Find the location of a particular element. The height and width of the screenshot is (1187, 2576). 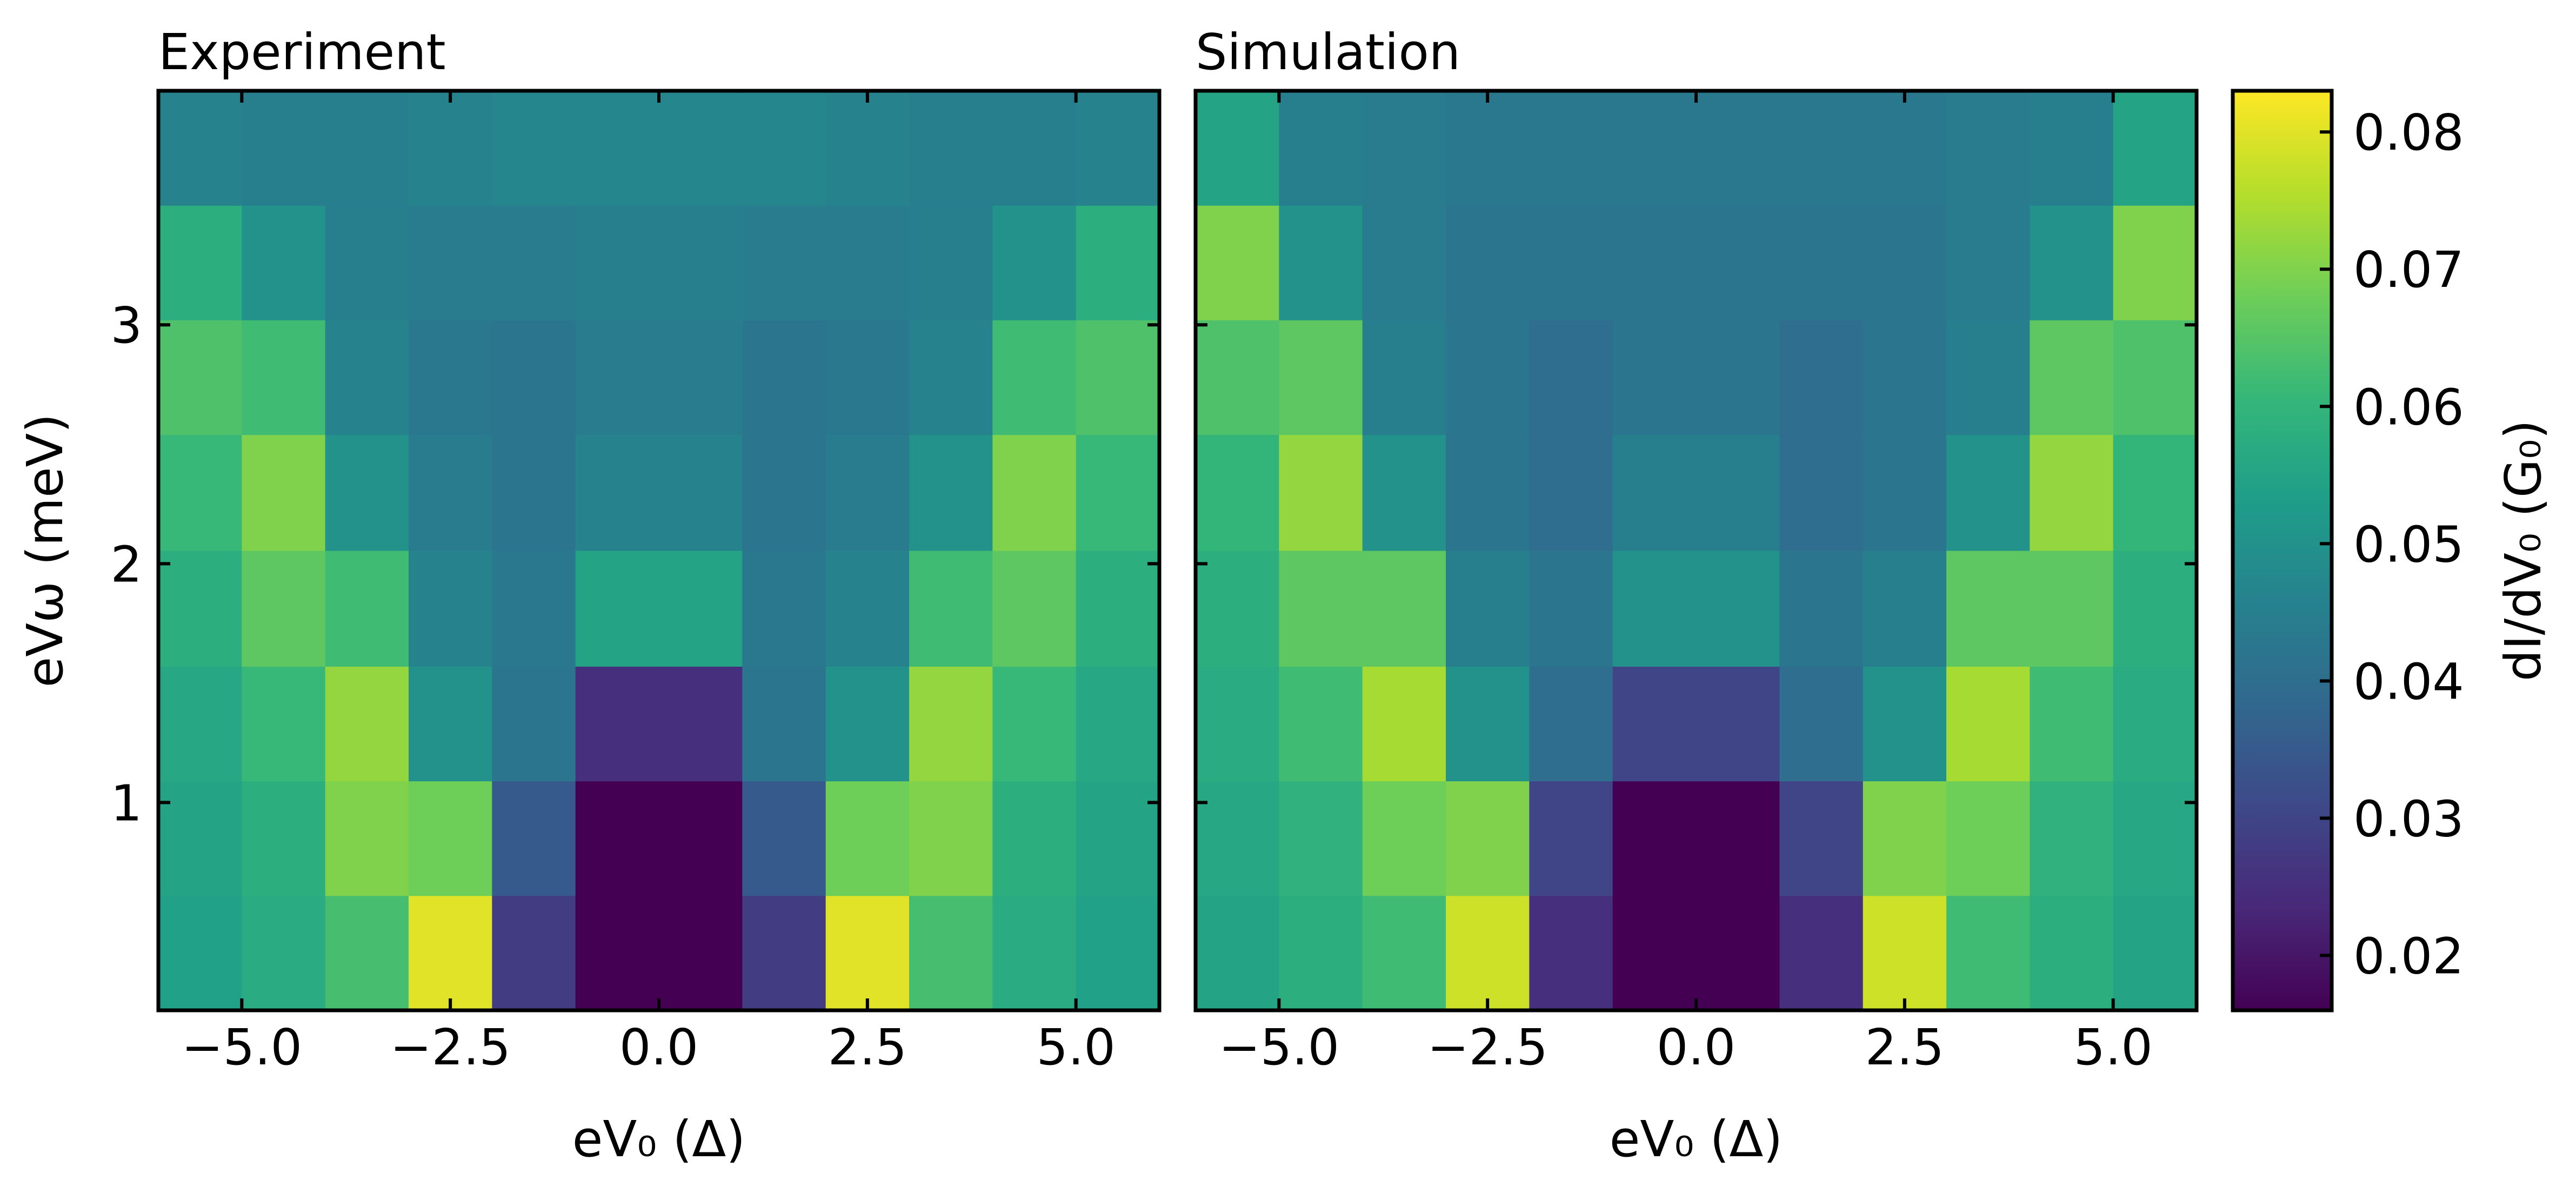

x-tick-label: 0.0 is located at coordinates (658, 1047).